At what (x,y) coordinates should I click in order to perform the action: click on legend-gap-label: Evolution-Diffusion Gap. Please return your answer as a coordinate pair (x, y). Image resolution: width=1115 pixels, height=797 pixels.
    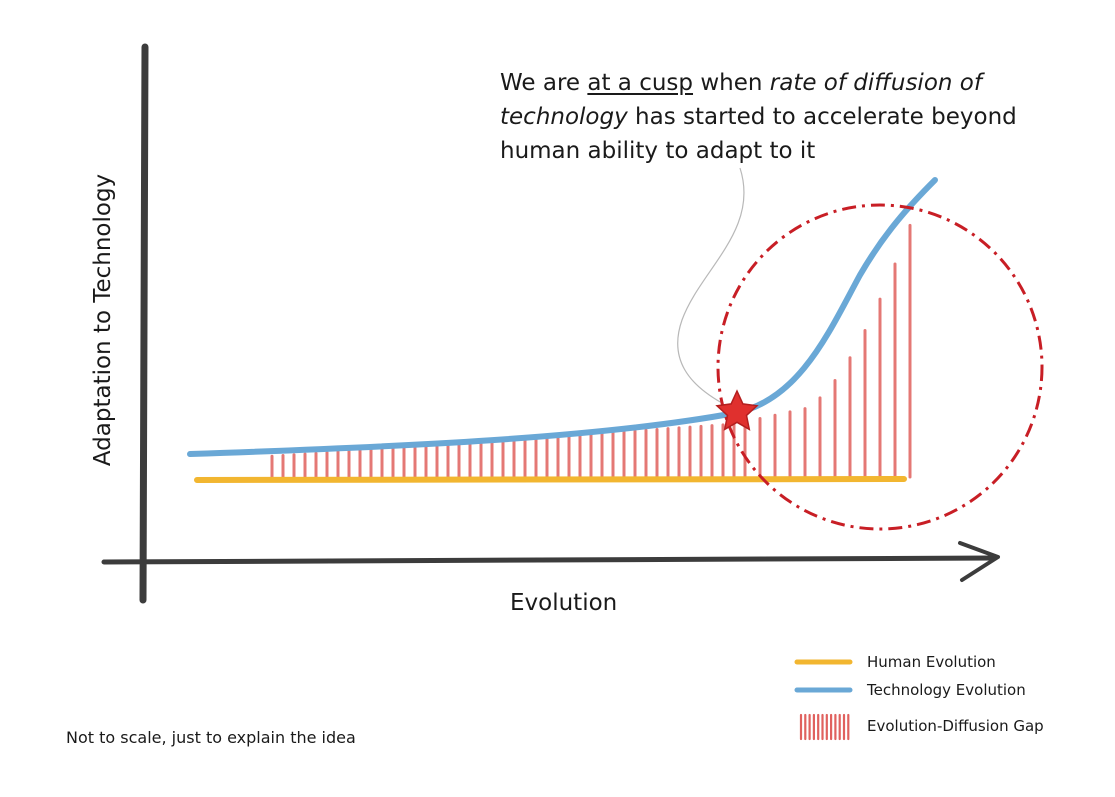
    Looking at the image, I should click on (955, 726).